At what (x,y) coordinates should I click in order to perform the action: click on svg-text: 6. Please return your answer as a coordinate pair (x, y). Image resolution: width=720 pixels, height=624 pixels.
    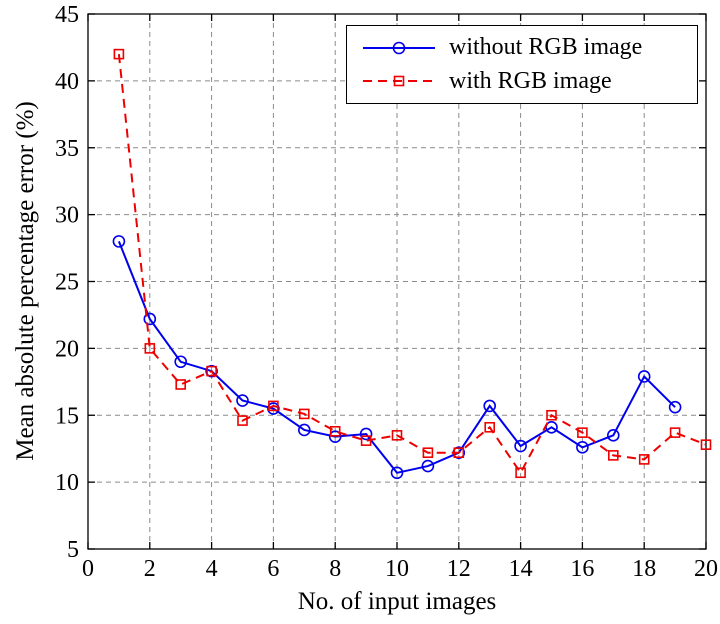
    Looking at the image, I should click on (273, 569).